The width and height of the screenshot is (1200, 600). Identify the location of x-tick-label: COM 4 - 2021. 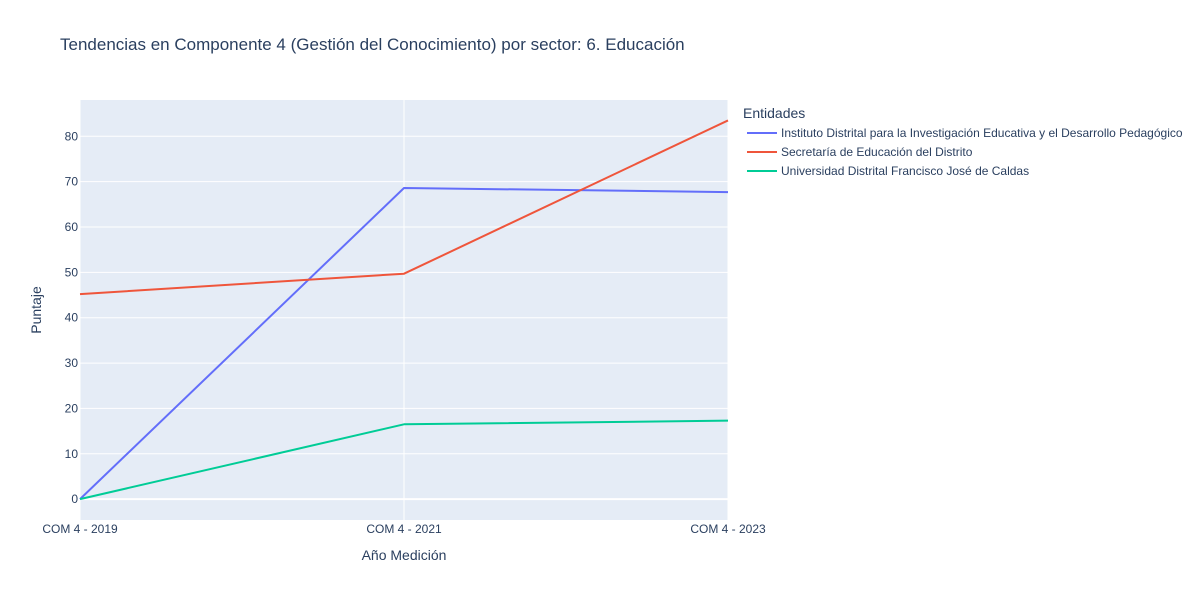
(404, 529).